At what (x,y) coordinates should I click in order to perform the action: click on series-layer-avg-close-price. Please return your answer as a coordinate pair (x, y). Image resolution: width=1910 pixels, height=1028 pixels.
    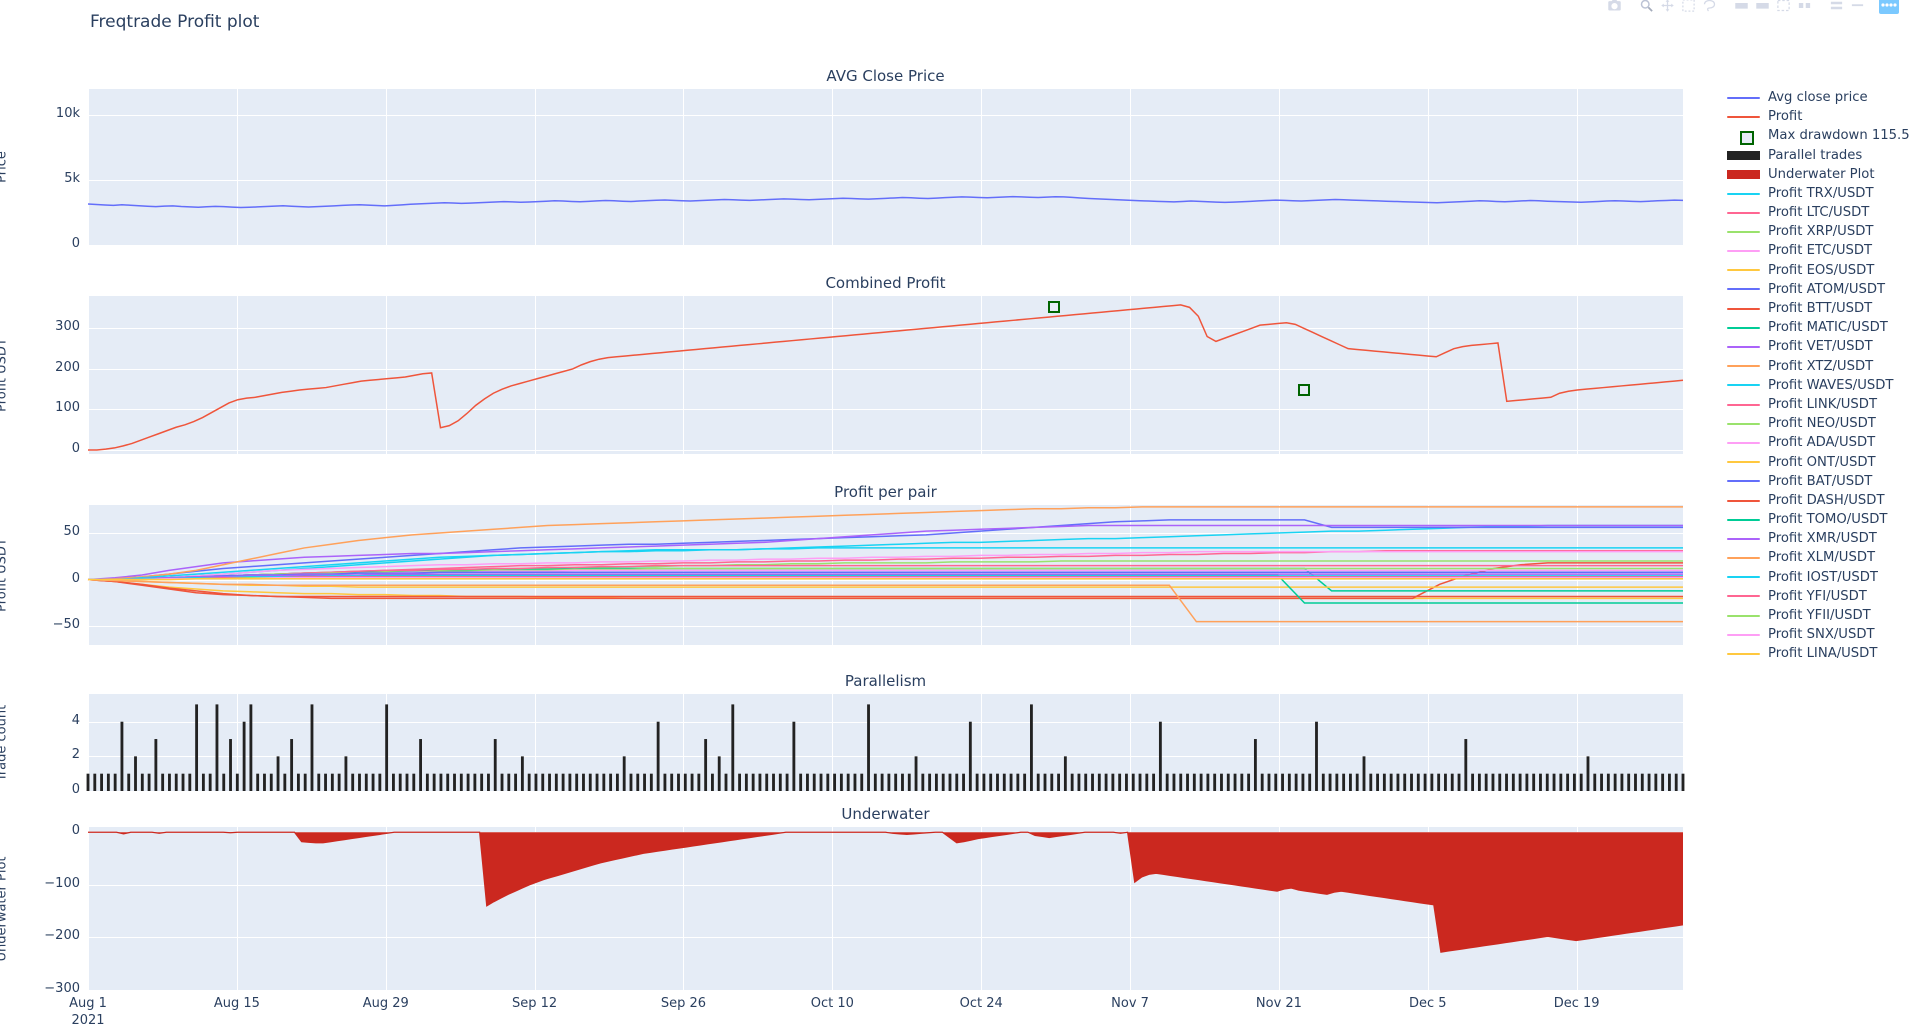
    Looking at the image, I should click on (885, 202).